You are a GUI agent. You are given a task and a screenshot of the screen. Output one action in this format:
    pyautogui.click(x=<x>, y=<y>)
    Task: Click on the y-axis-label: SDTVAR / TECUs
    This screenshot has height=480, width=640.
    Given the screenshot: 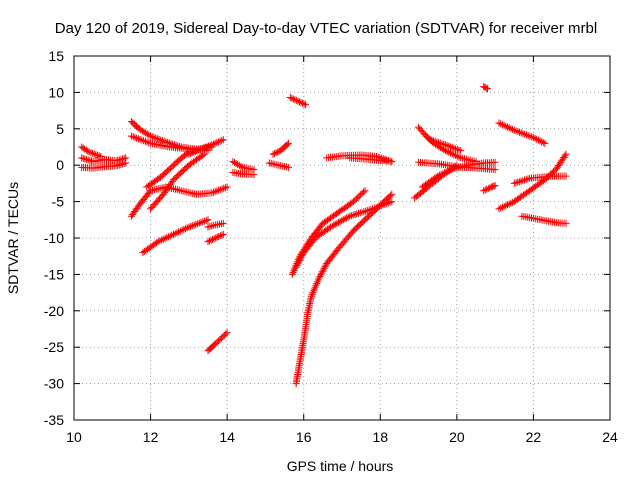 What is the action you would take?
    pyautogui.click(x=13, y=238)
    